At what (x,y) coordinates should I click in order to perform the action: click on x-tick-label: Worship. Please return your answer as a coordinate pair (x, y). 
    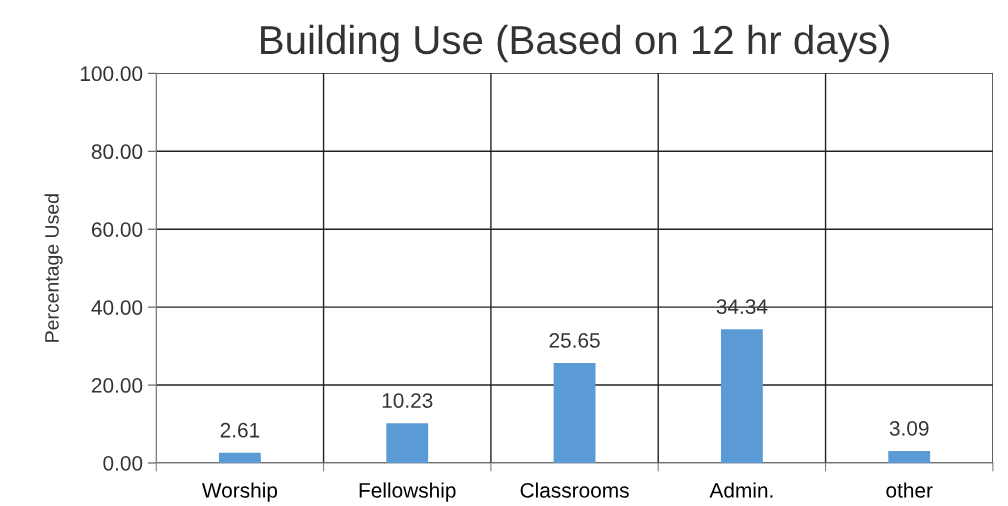
    Looking at the image, I should click on (239, 492).